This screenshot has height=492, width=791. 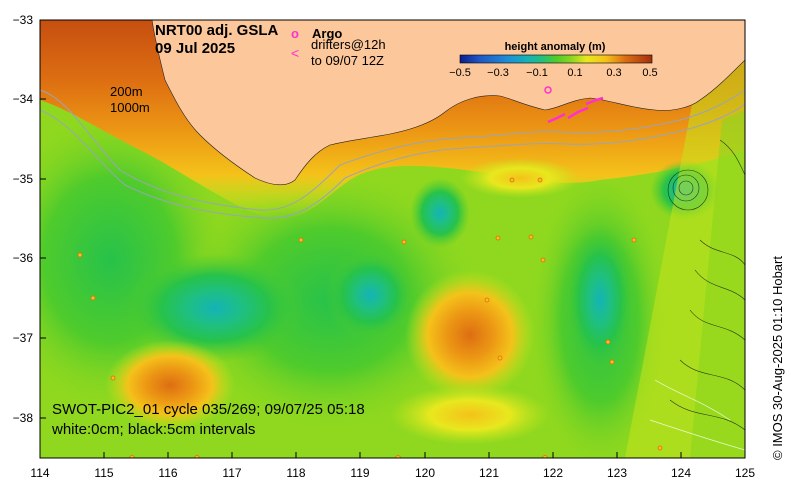 I want to click on y-tick: −38, so click(x=29, y=418).